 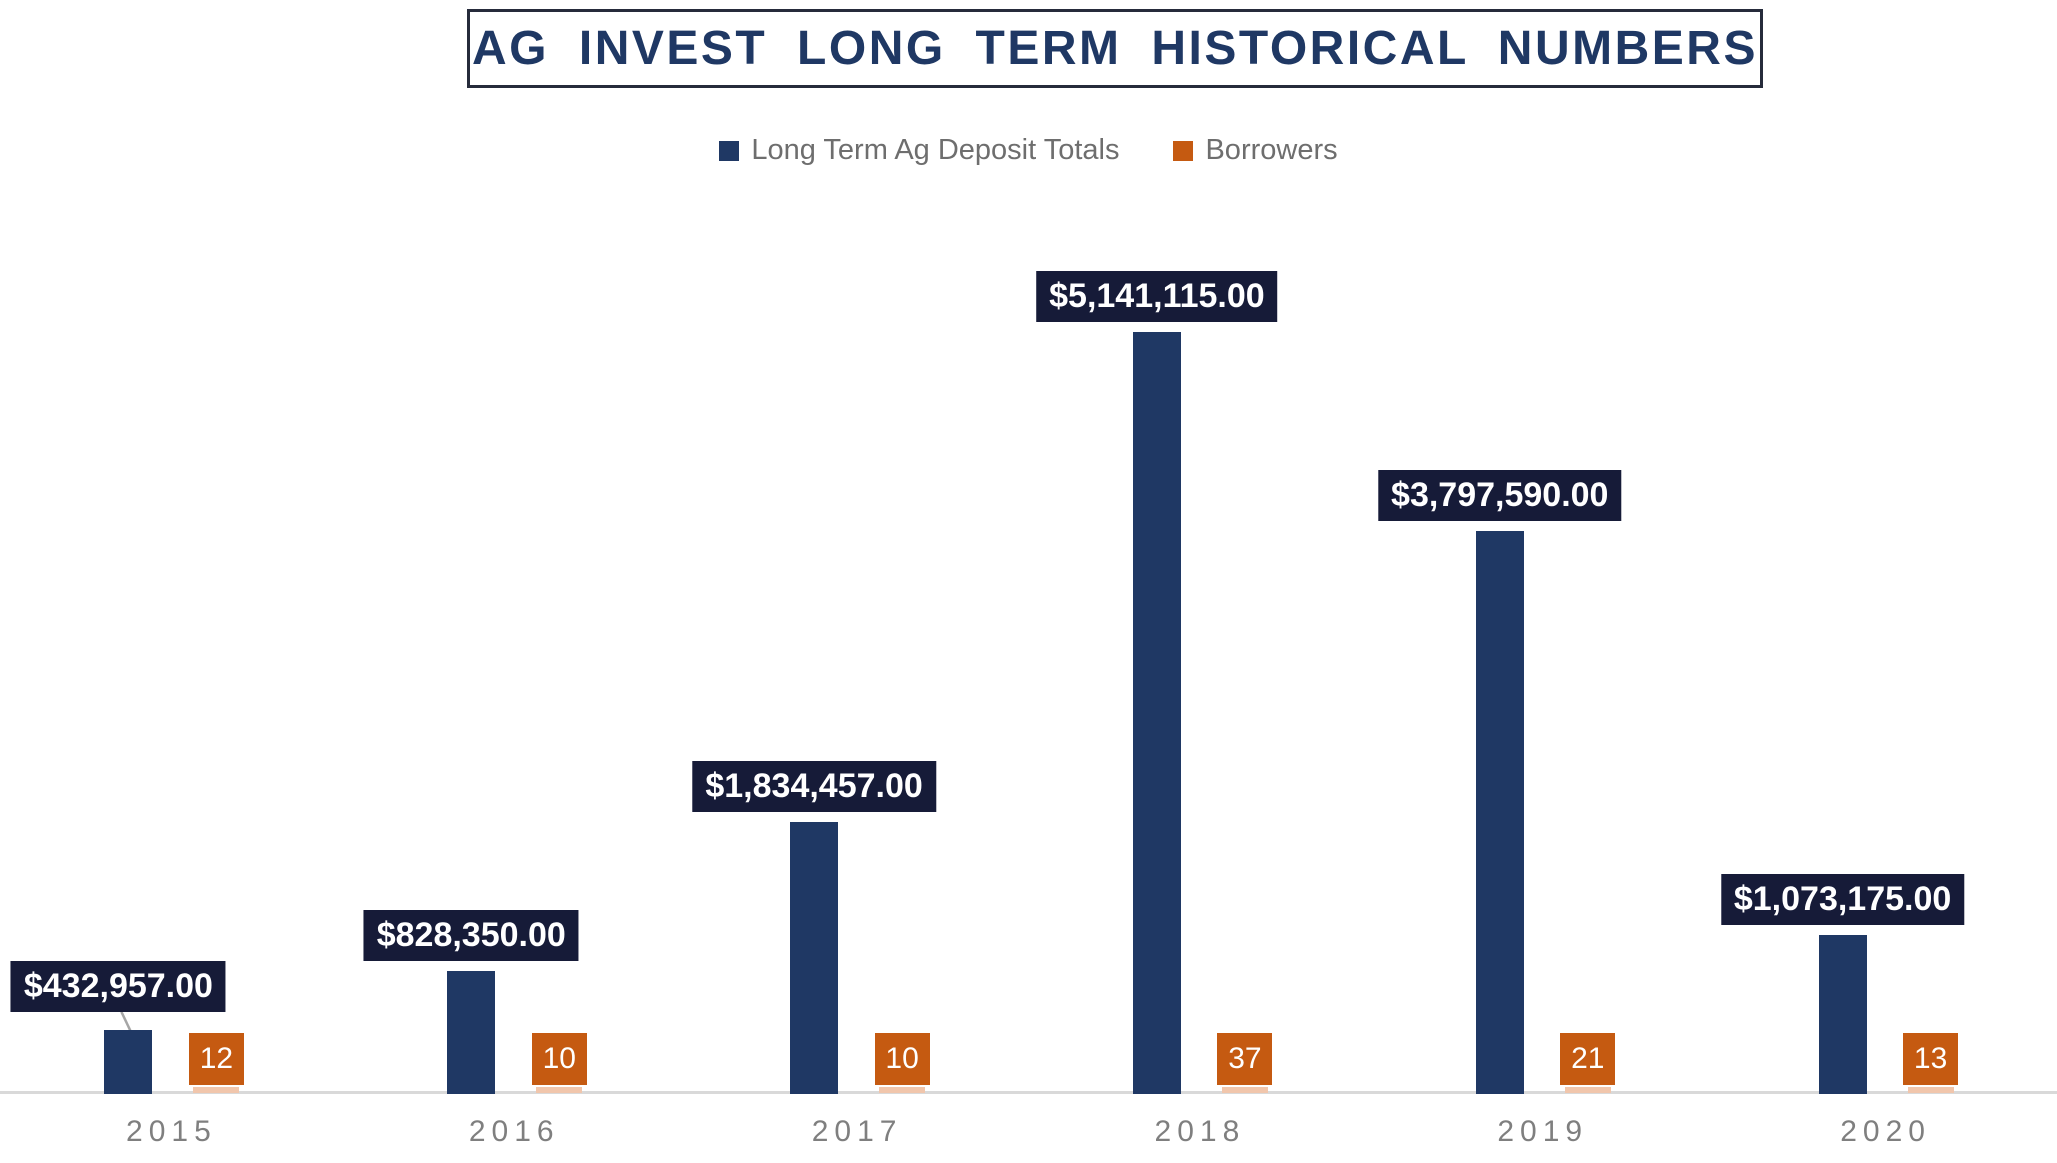 I want to click on label-leader-line, so click(x=126, y=1021).